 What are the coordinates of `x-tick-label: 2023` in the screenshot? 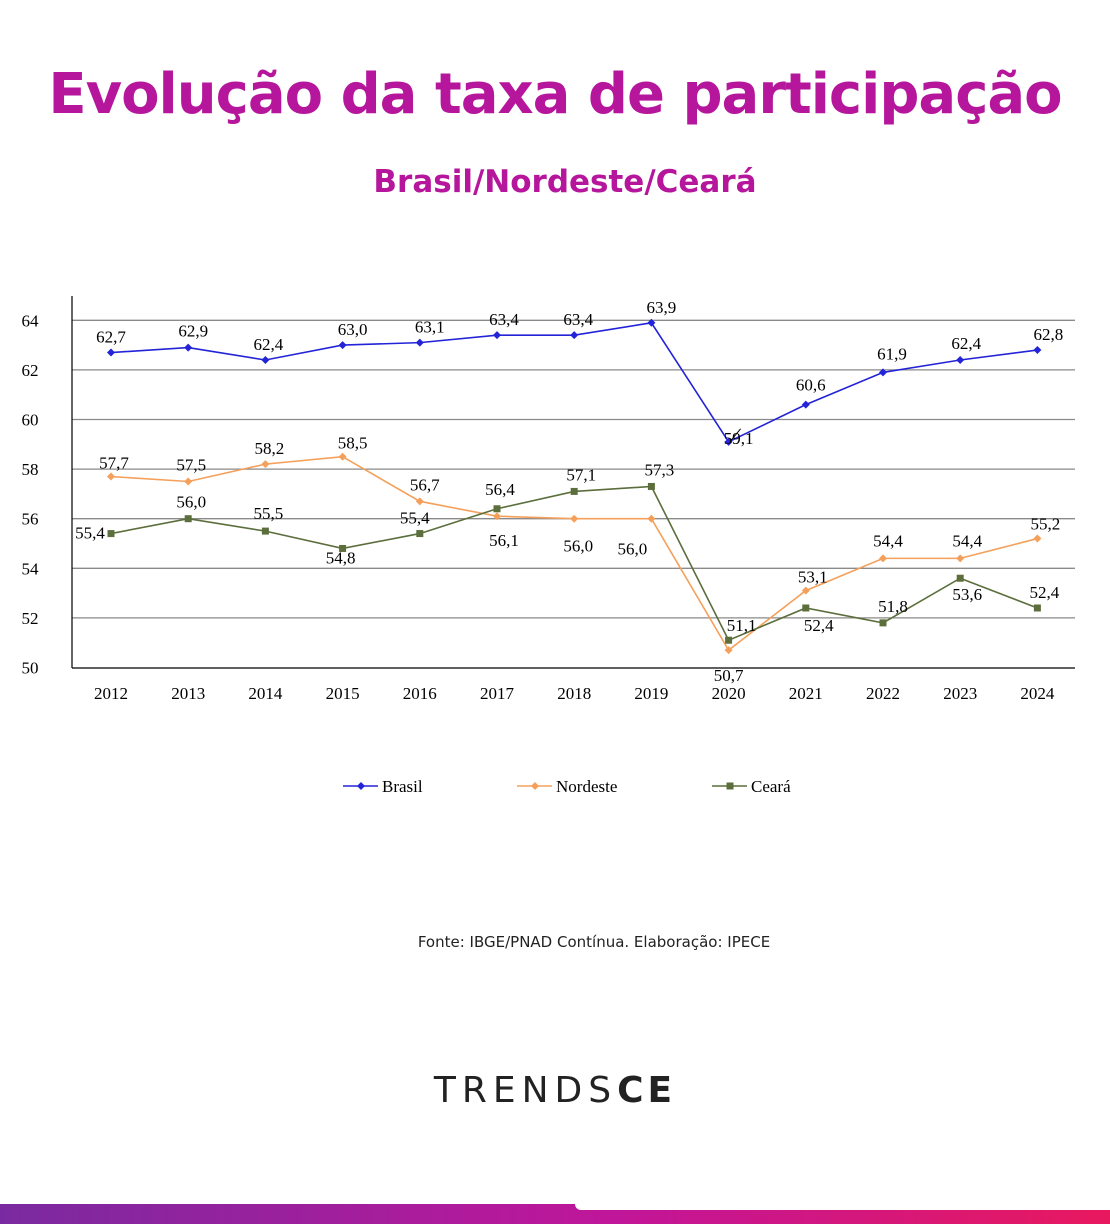 It's located at (960, 693).